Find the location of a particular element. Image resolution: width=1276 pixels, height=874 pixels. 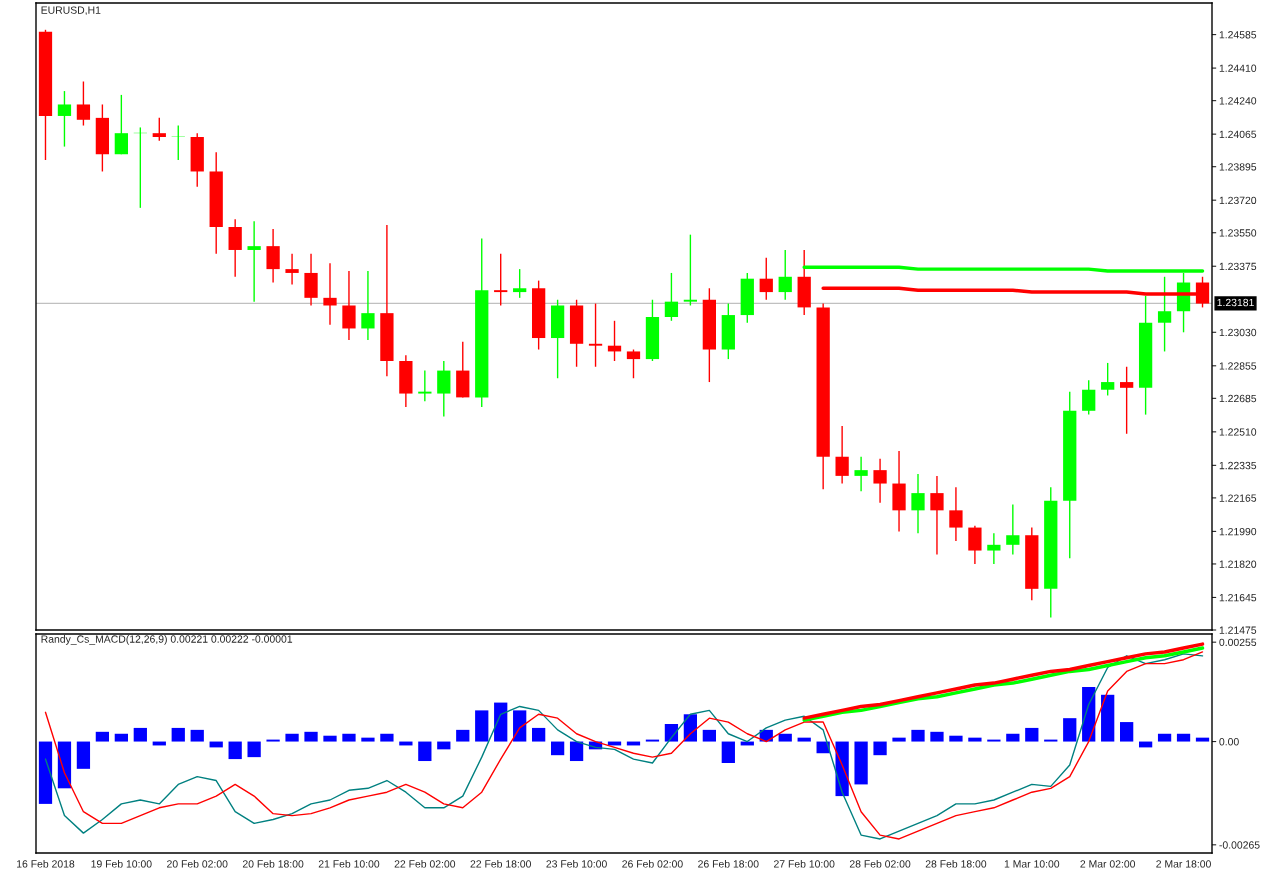

x-tick-label: 20 Feb 02:00 is located at coordinates (197, 863).